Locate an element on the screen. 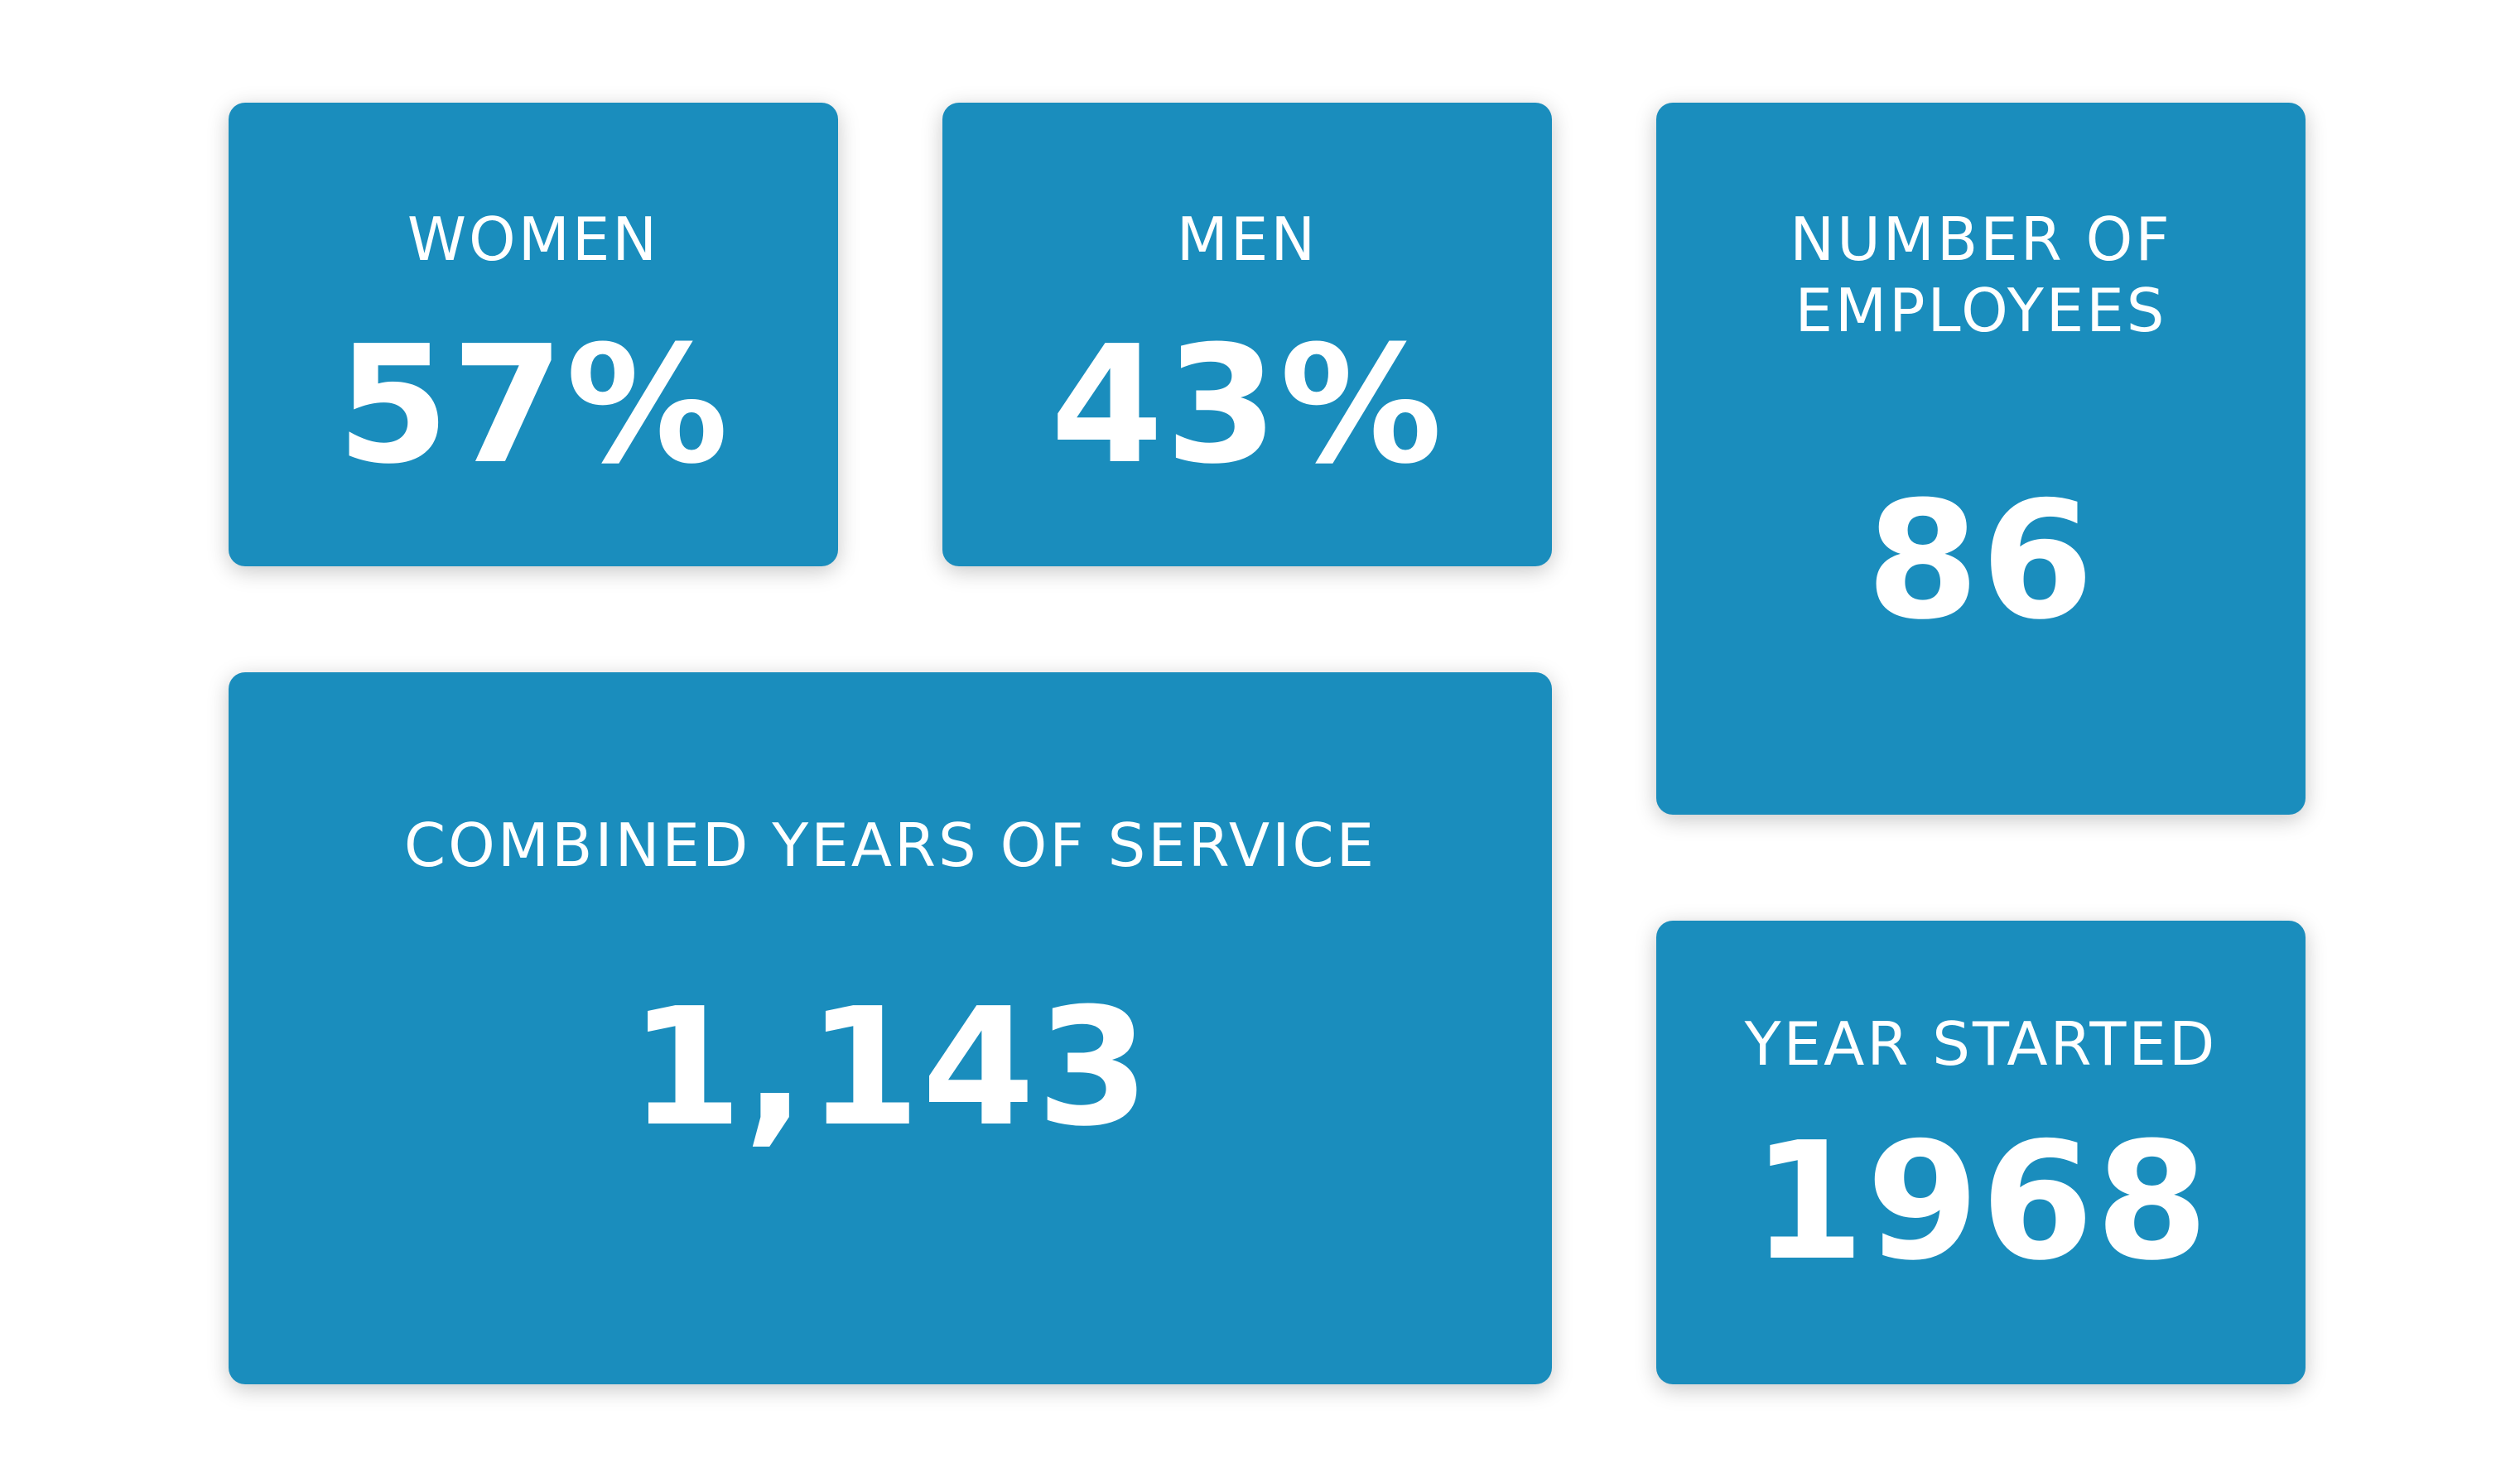 This screenshot has width=2520, height=1482. stat-value-year-started: 1968 is located at coordinates (1980, 1202).